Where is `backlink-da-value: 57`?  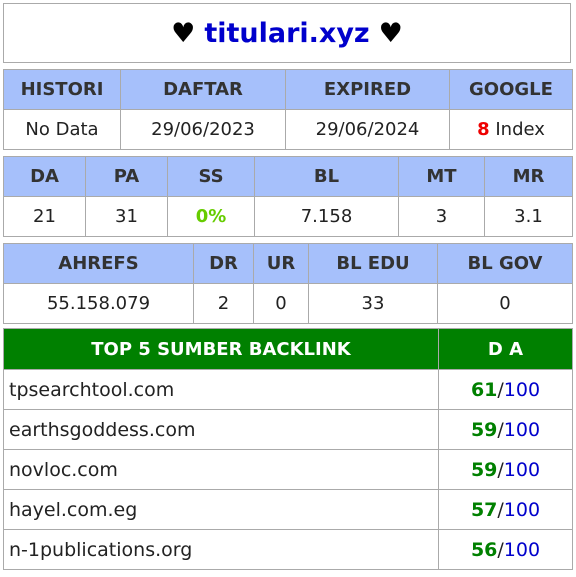
backlink-da-value: 57 is located at coordinates (484, 509).